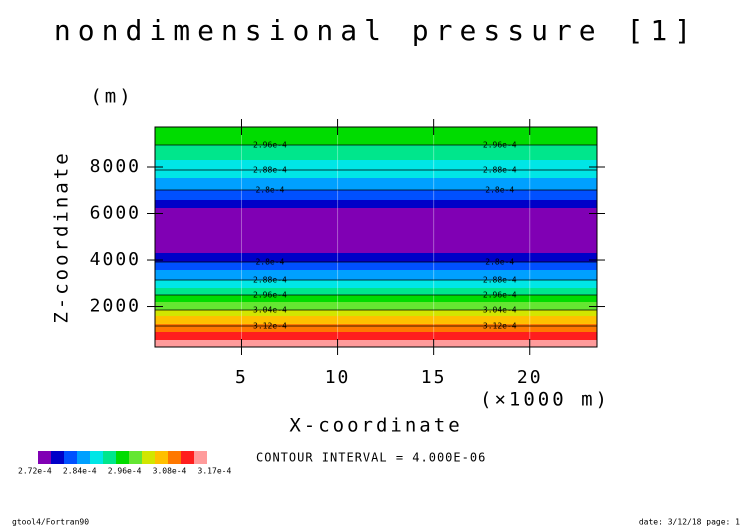 The width and height of the screenshot is (752, 532). Describe the element at coordinates (434, 377) in the screenshot. I see `x-tick-label: 15` at that location.